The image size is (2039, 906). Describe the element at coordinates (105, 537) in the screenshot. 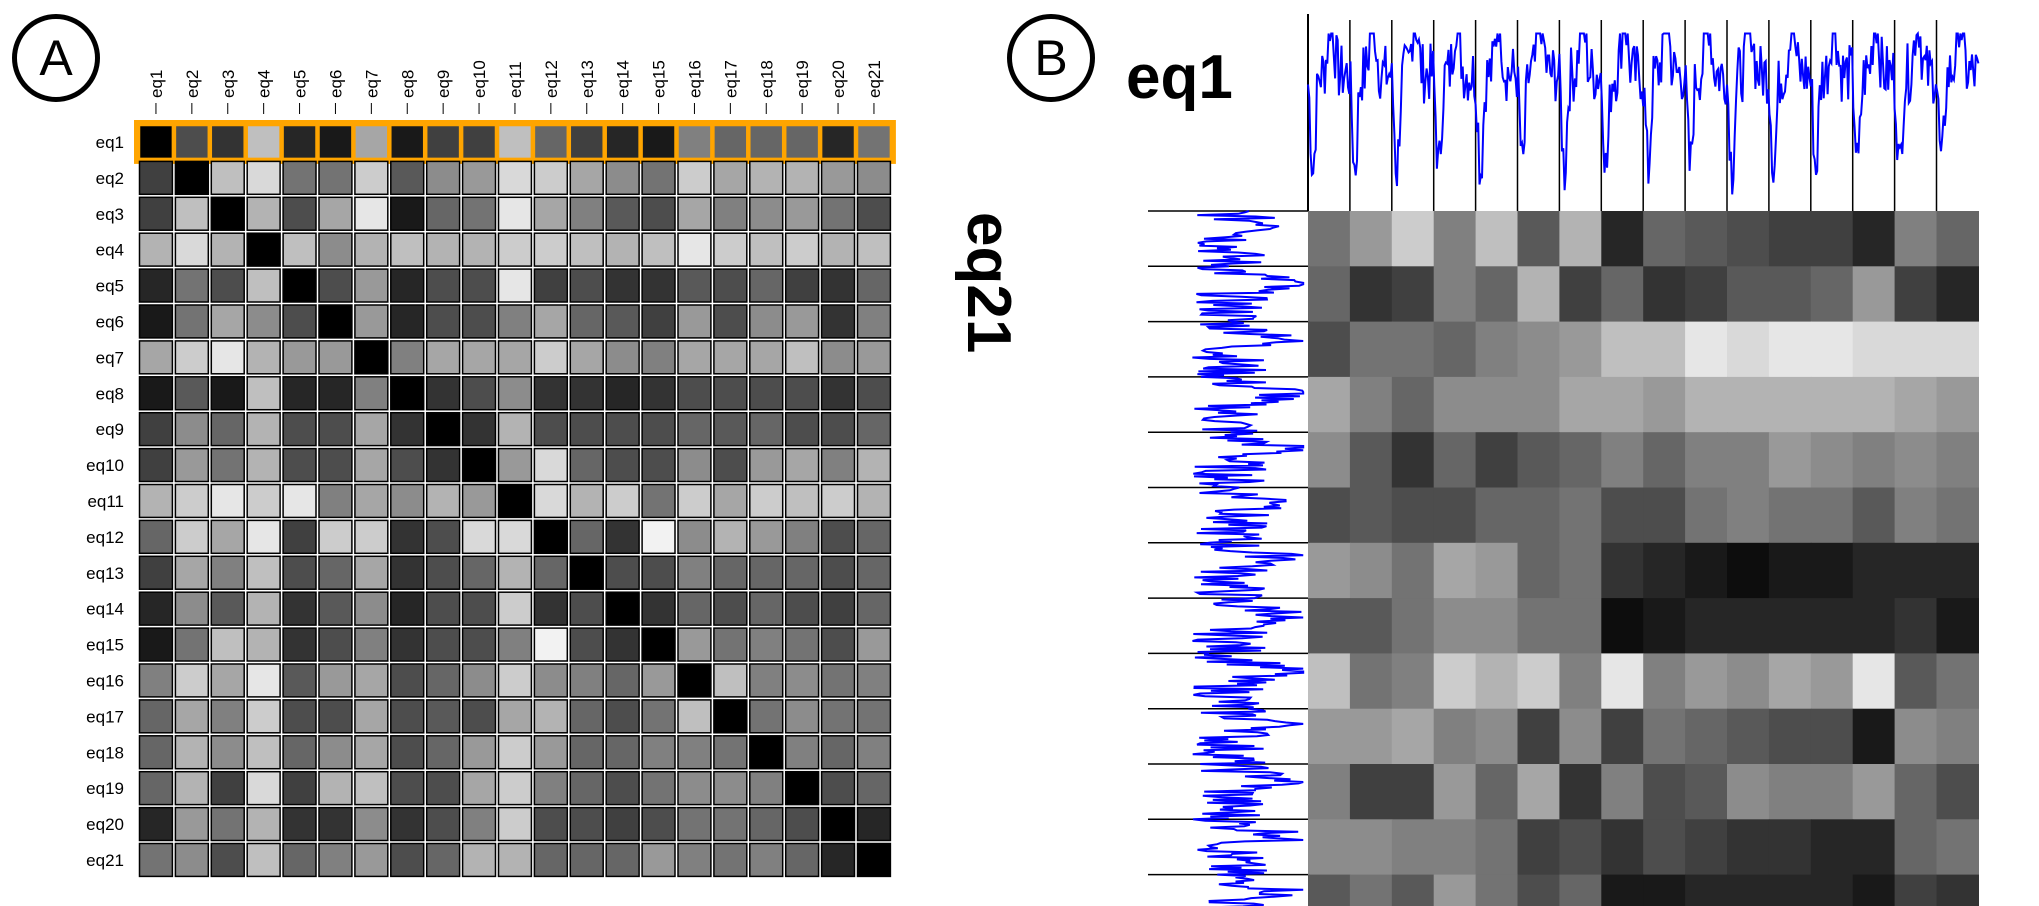

I see `row-label: eq12` at that location.